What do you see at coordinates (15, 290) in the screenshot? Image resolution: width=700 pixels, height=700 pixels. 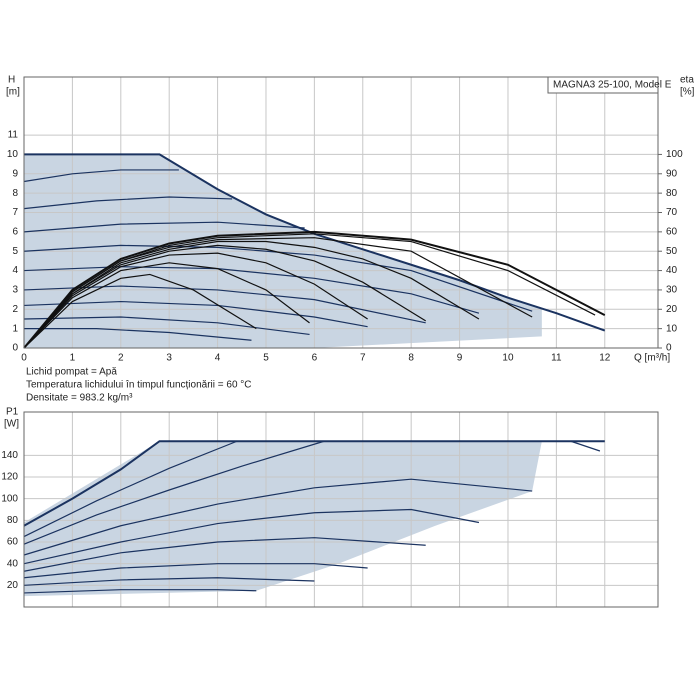 I see `y-tick-label: 3` at bounding box center [15, 290].